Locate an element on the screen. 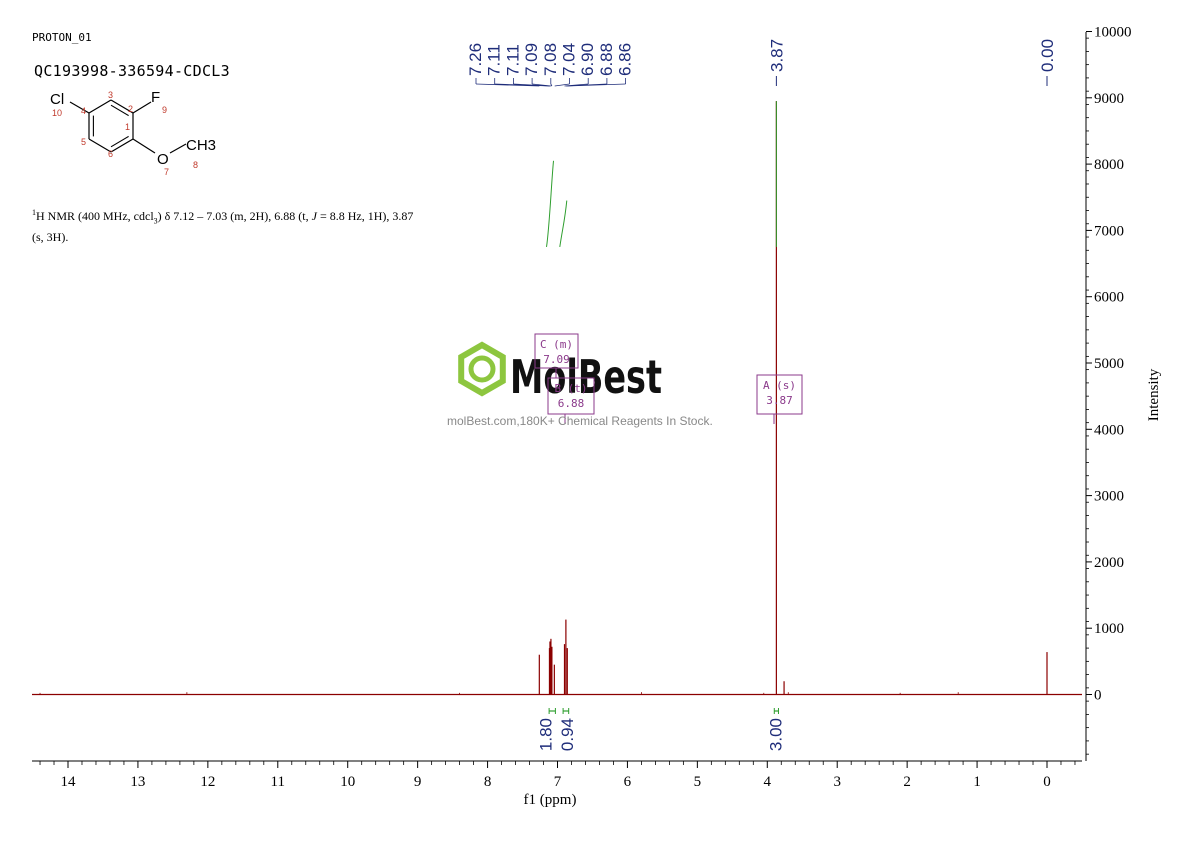 The image size is (1190, 841). atom-number-3: 3 is located at coordinates (110, 95).